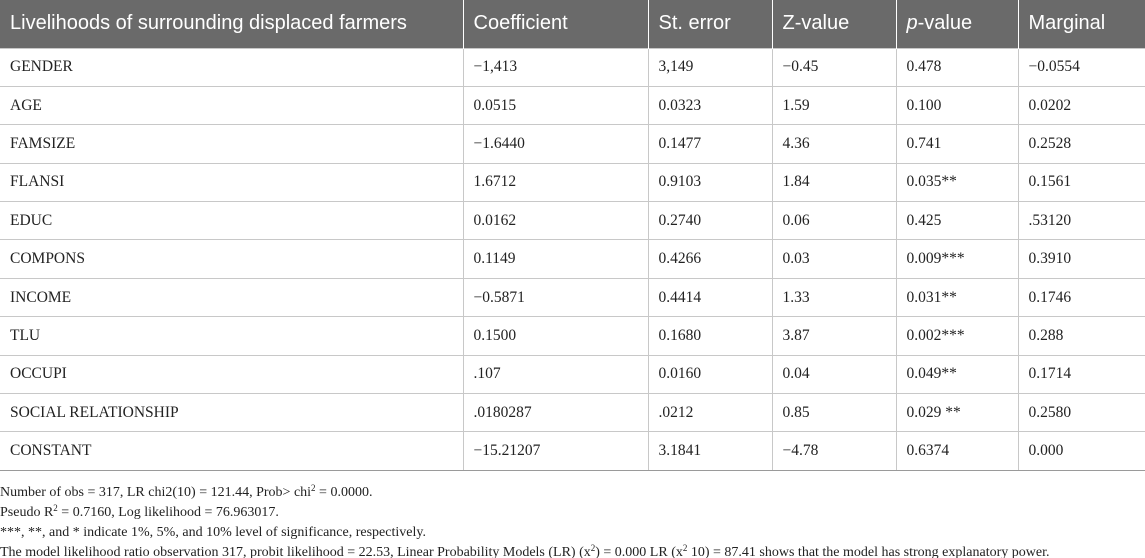 Image resolution: width=1145 pixels, height=558 pixels. Describe the element at coordinates (833, 144) in the screenshot. I see `cell-z-value: 4.36` at that location.